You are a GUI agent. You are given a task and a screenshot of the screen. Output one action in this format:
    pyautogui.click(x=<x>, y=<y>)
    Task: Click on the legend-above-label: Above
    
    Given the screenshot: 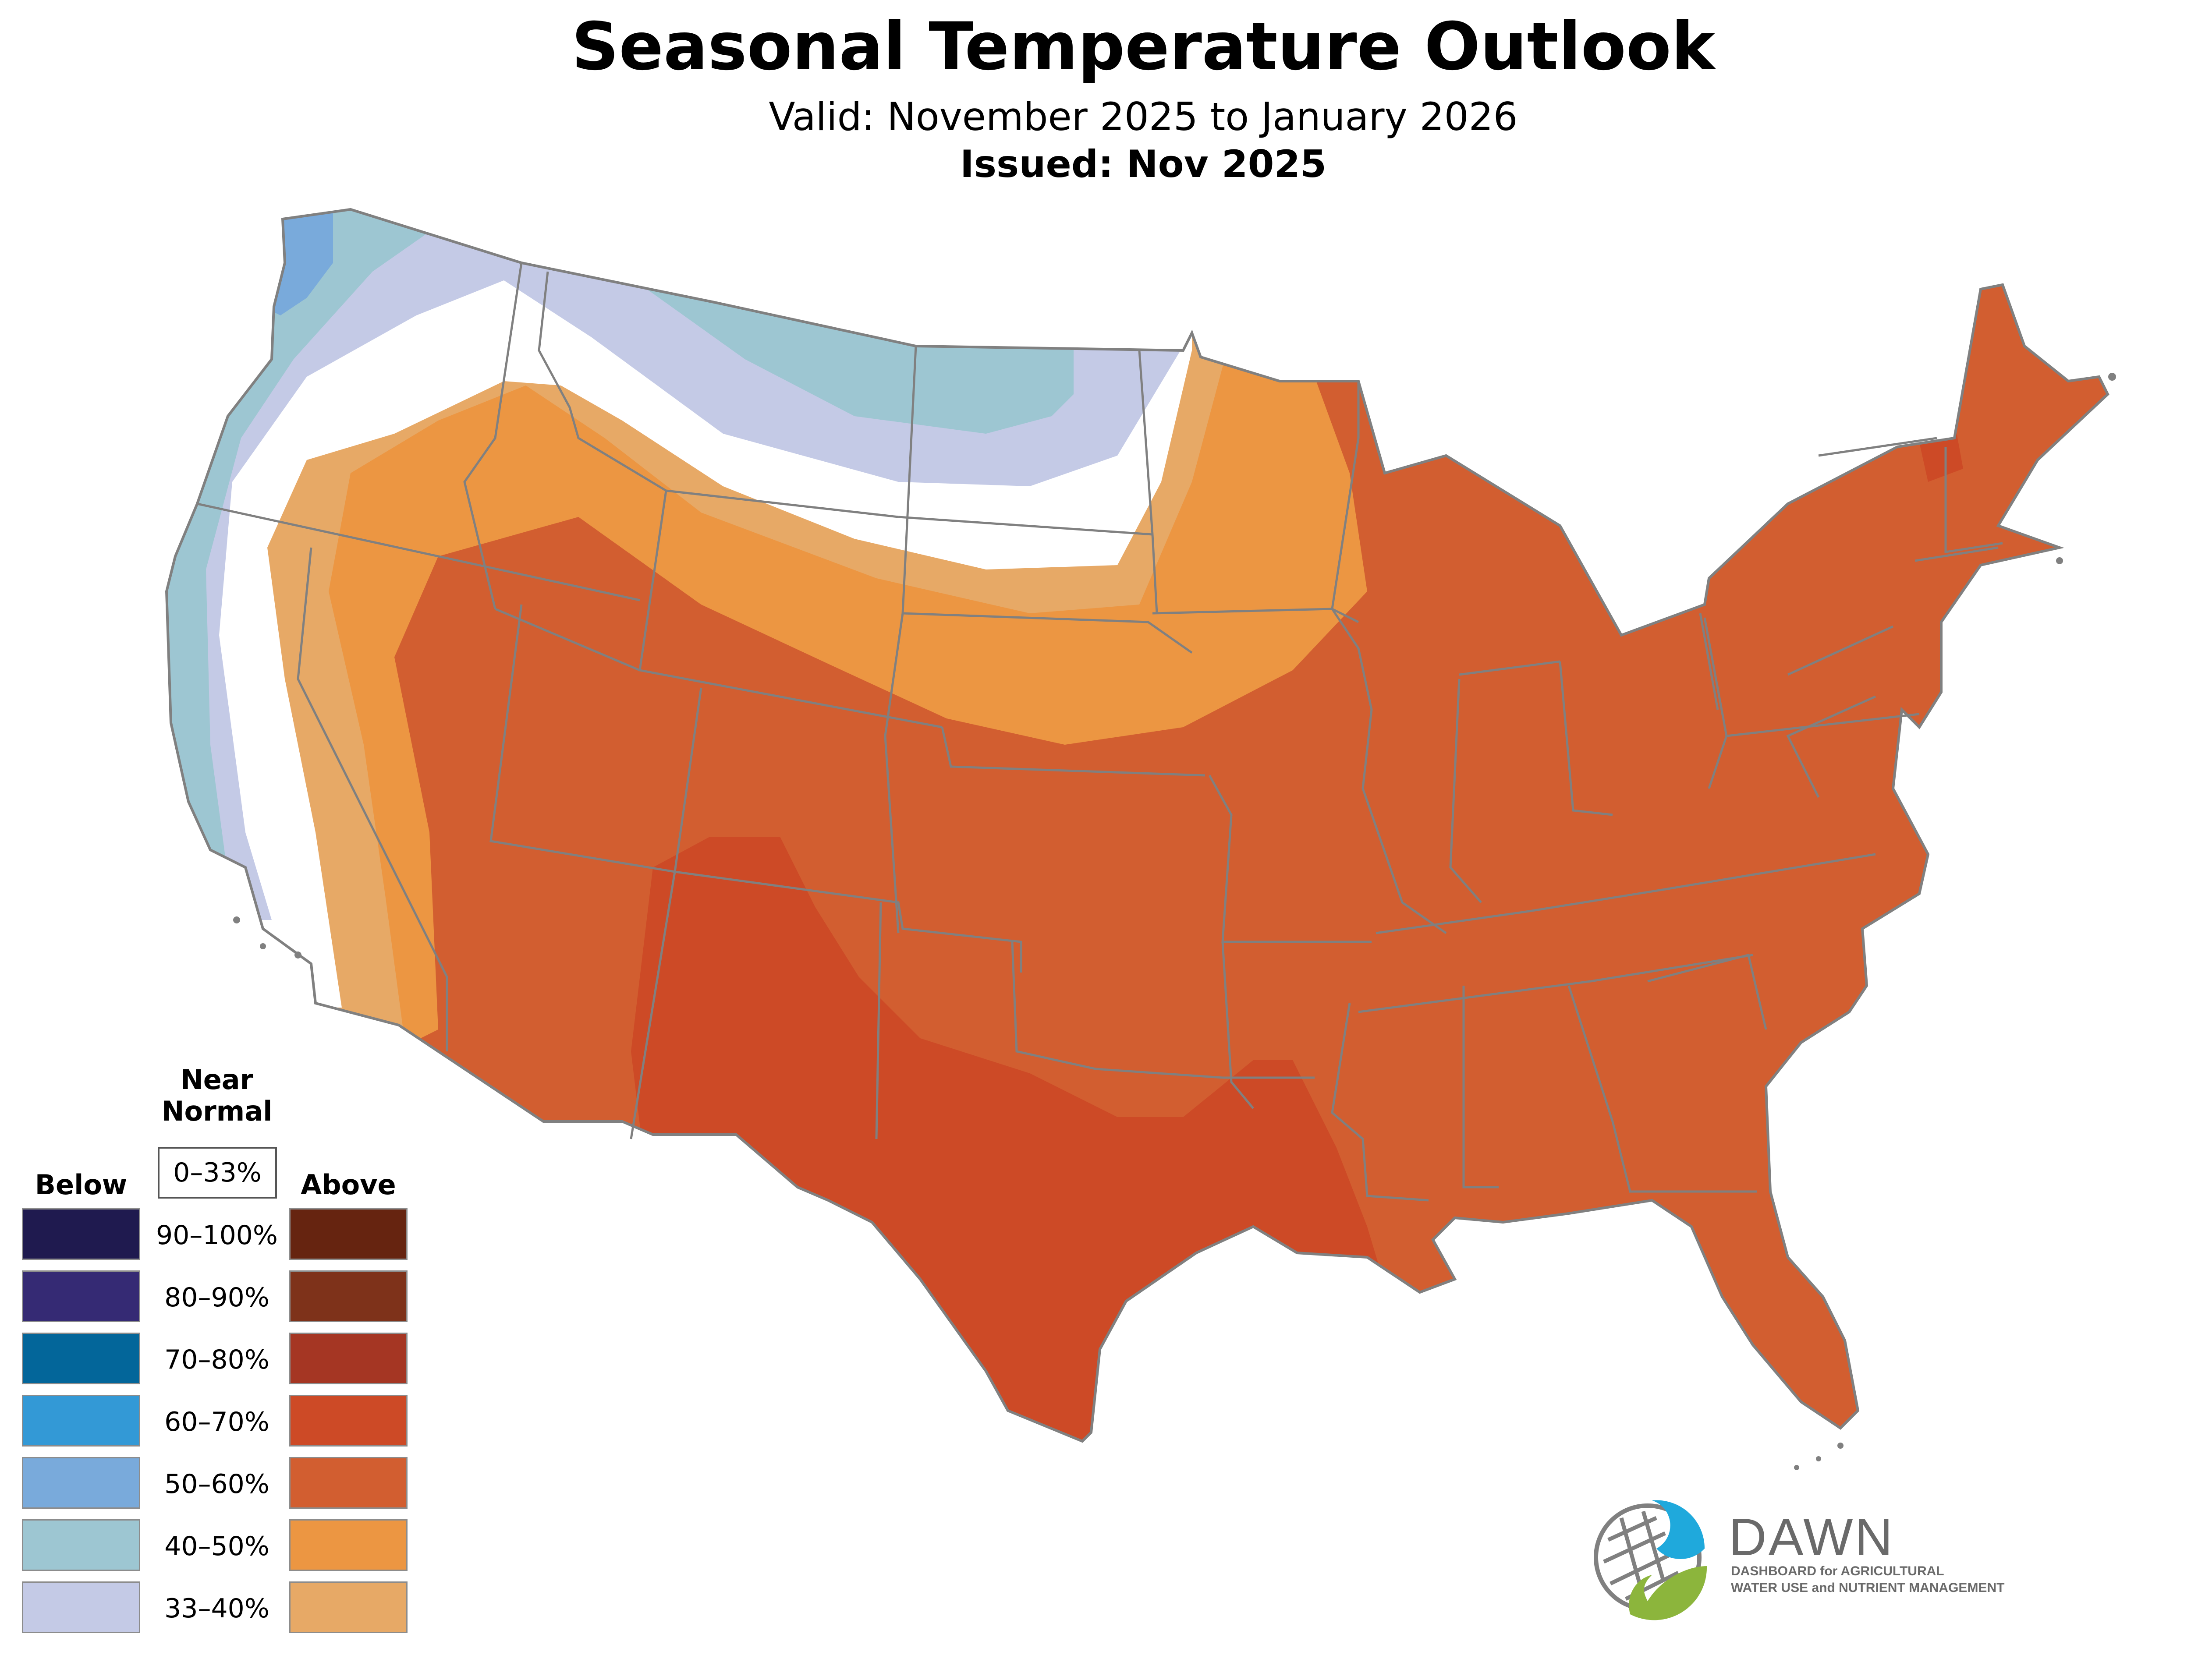 What is the action you would take?
    pyautogui.click(x=348, y=1185)
    